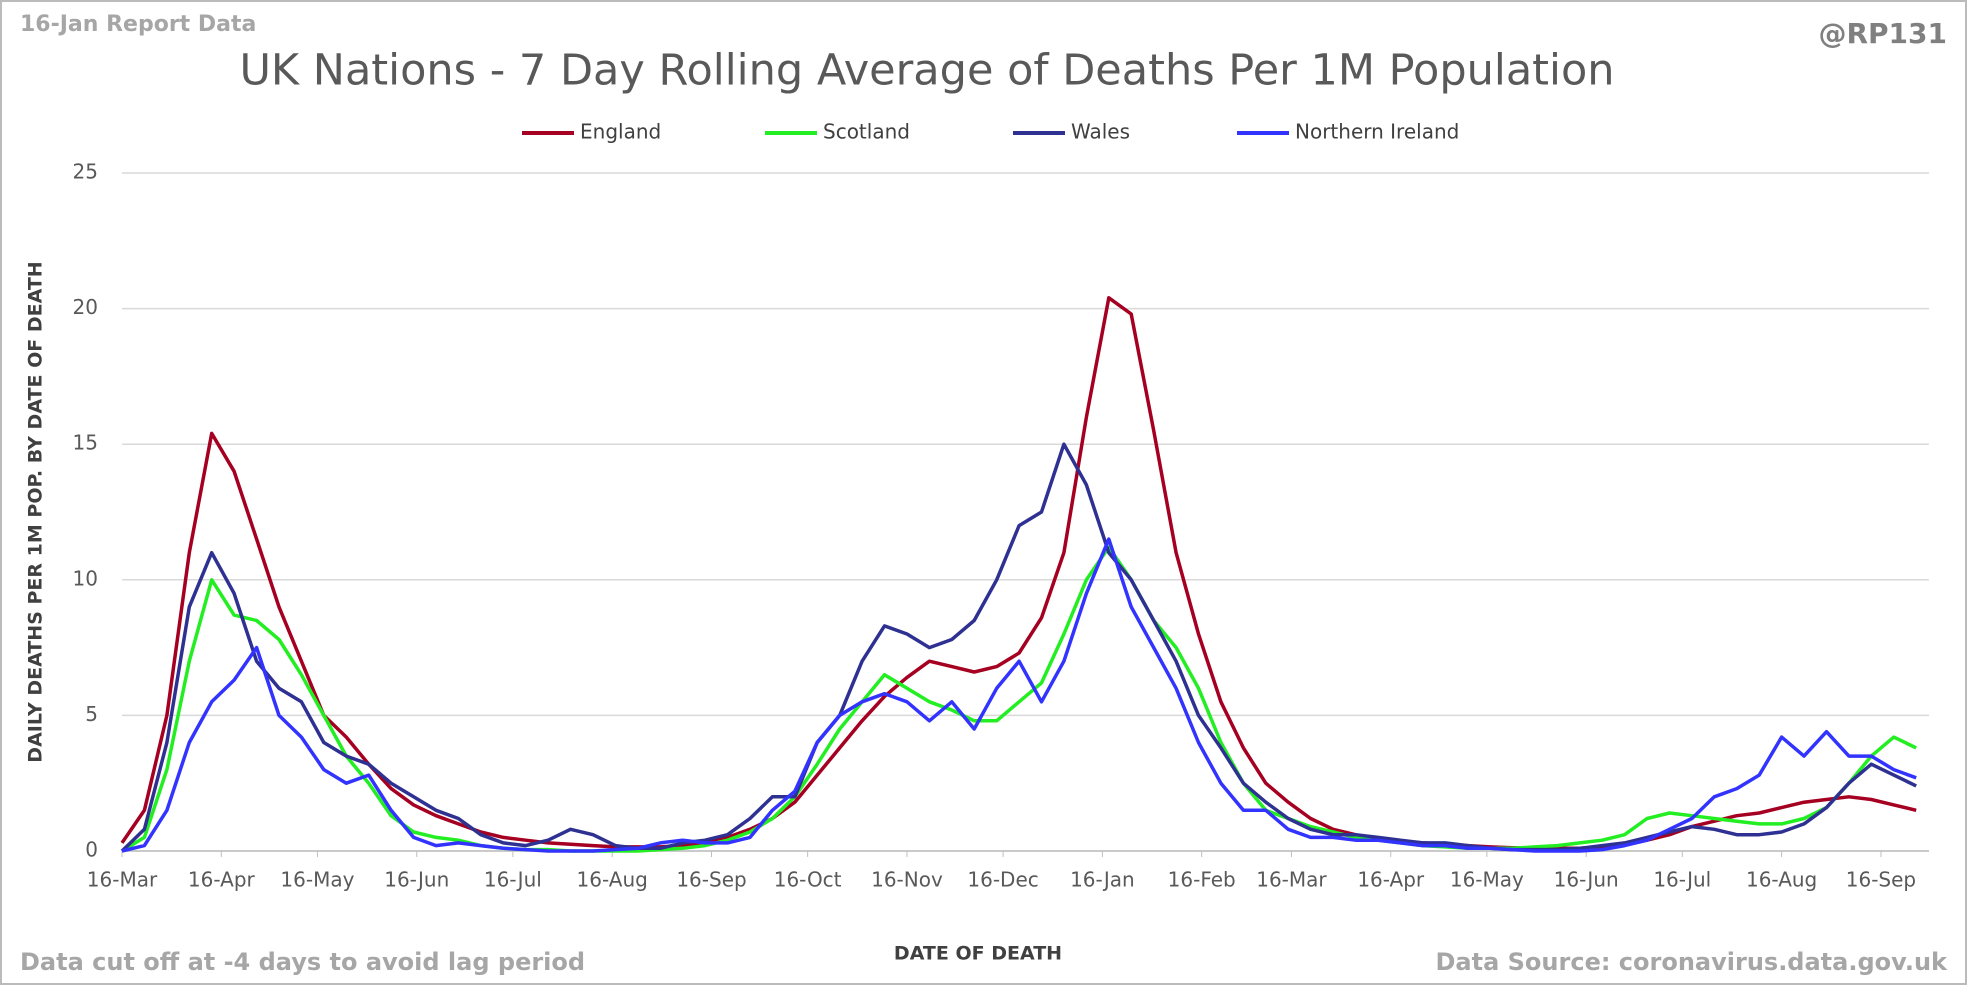 The image size is (1967, 985). I want to click on y-tick-label: 10, so click(85, 578).